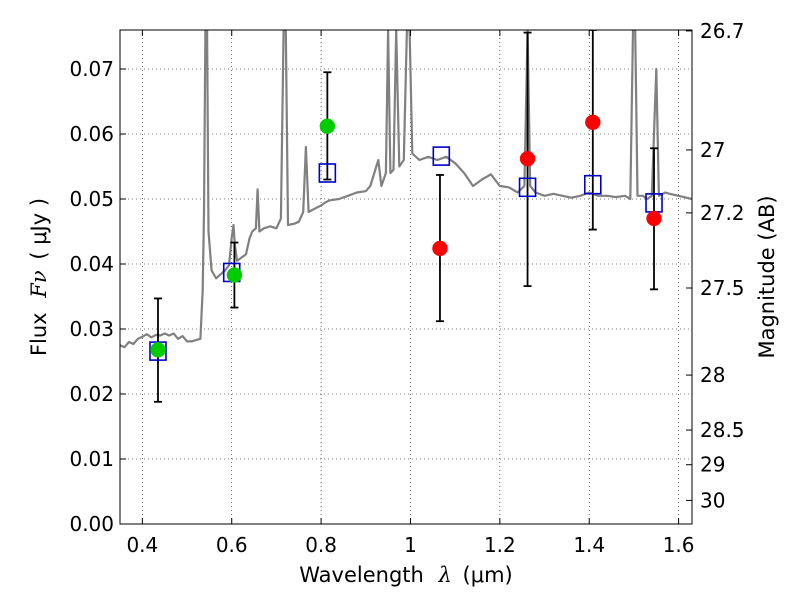 Image resolution: width=800 pixels, height=600 pixels. I want to click on x-tick-label: 1.2, so click(500, 545).